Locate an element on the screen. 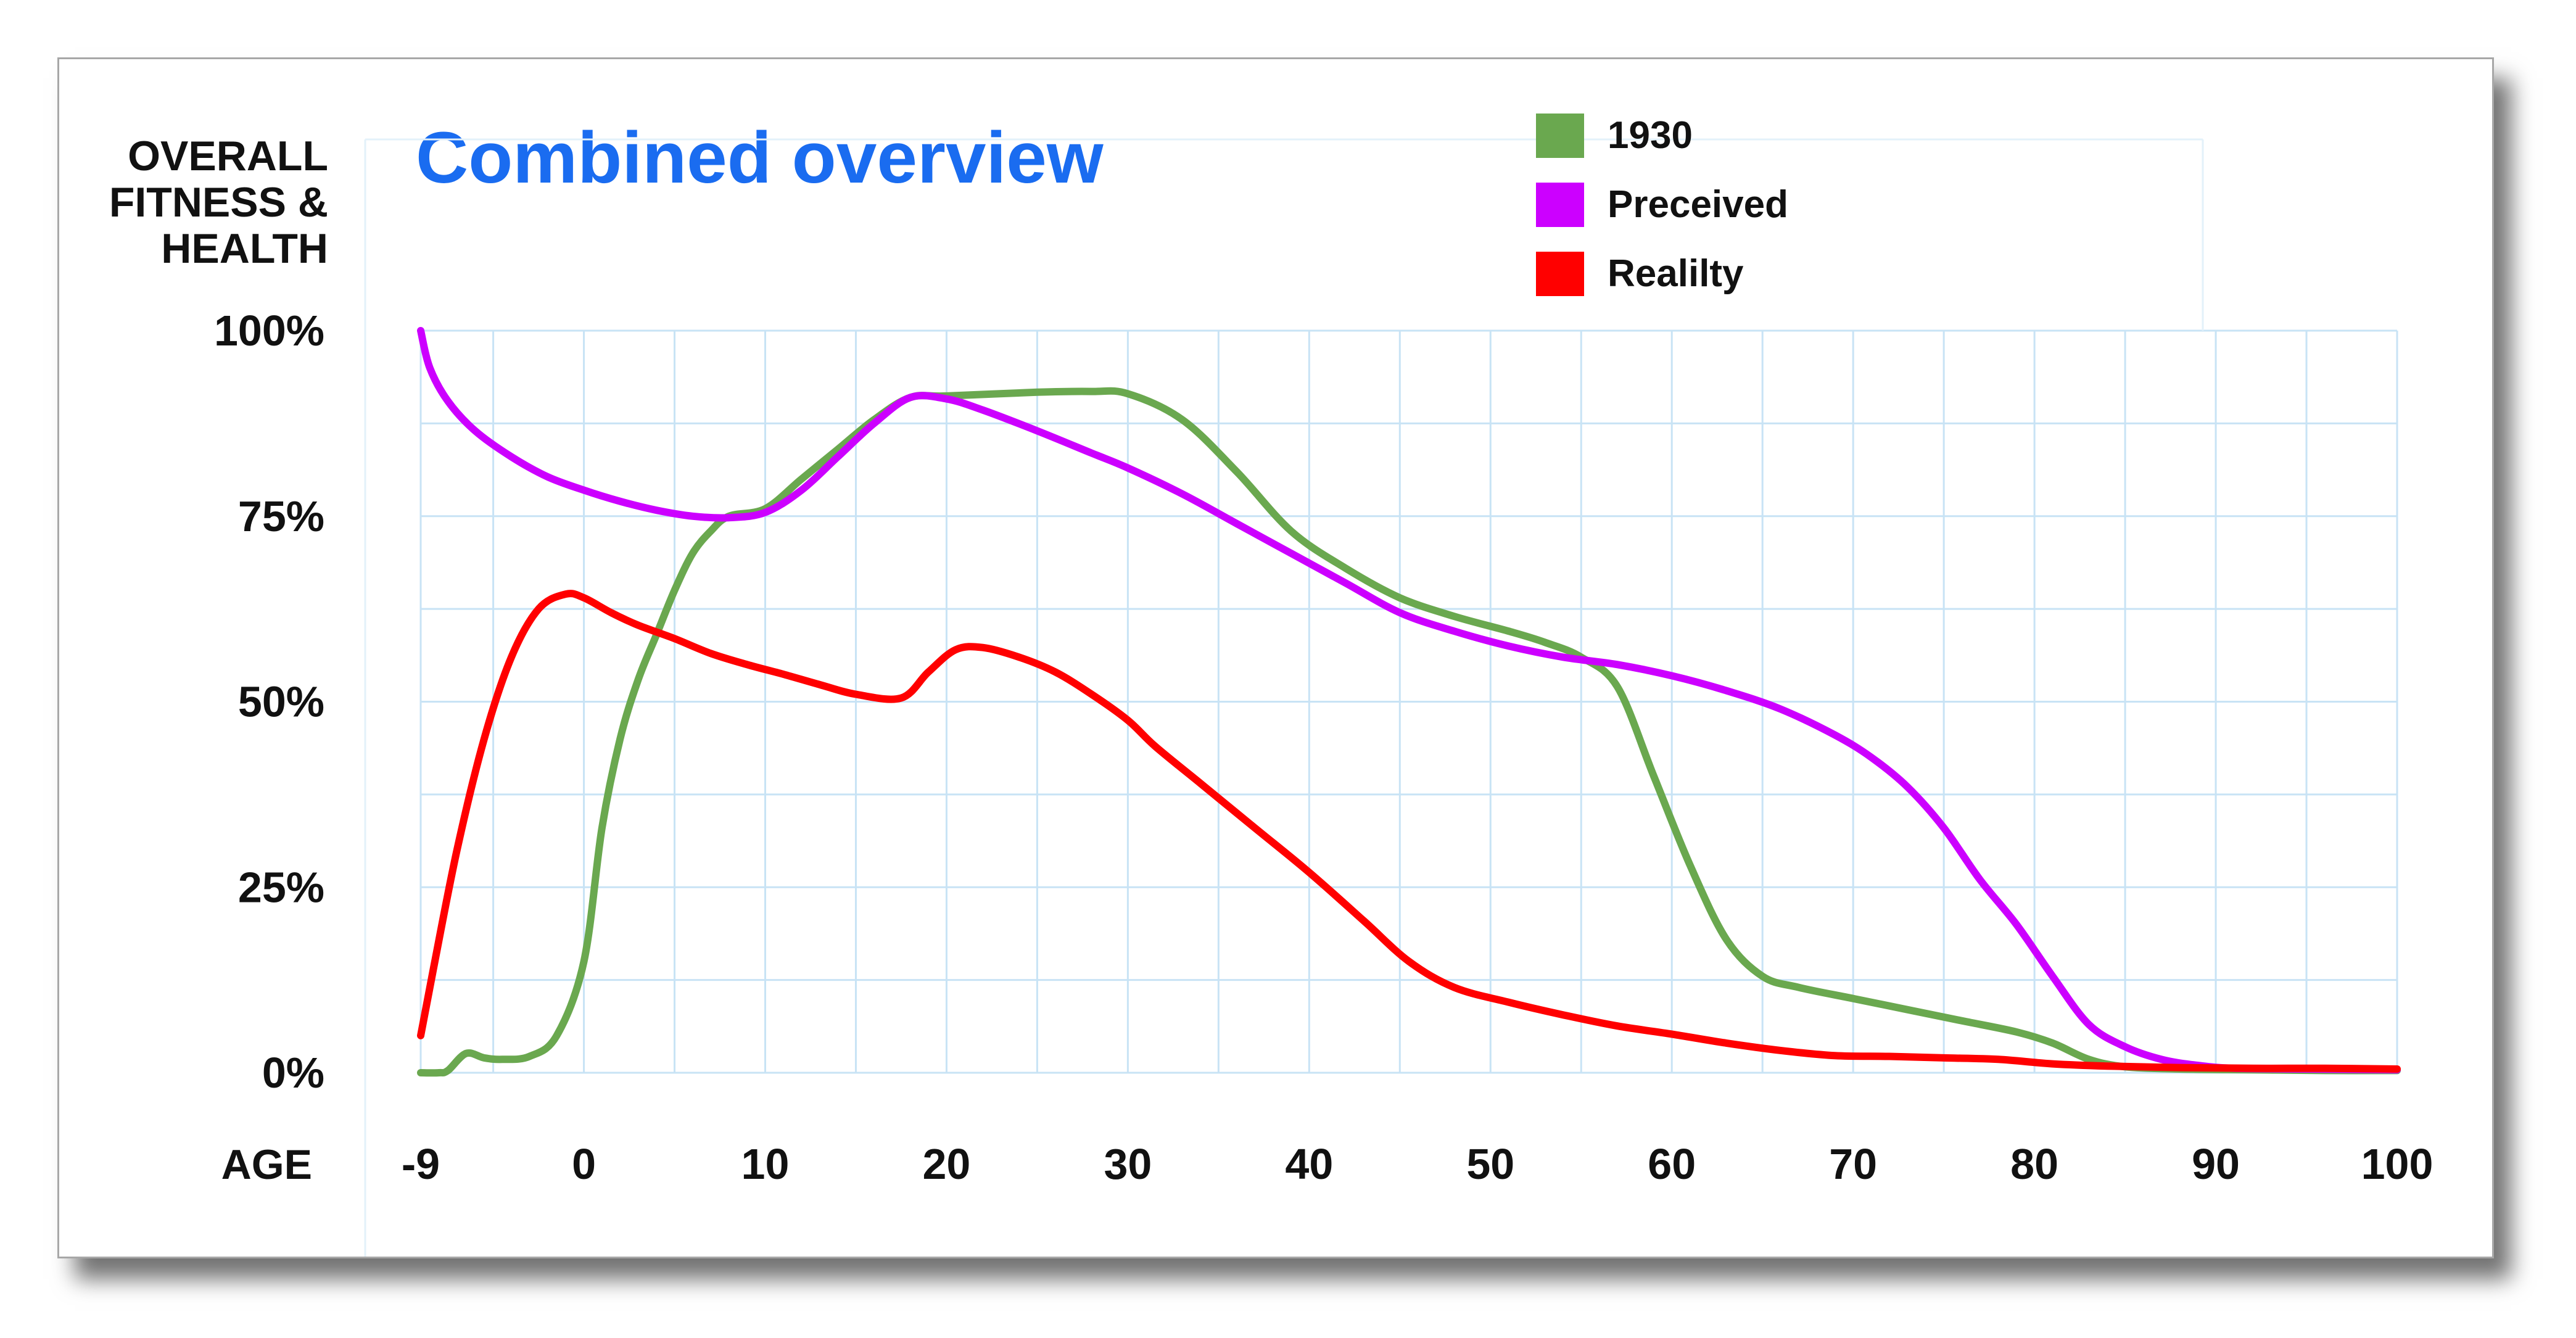  x-tick-labels: -9 0 10 20 30 40 50 60 70 80 90 100 is located at coordinates (1418, 1164).